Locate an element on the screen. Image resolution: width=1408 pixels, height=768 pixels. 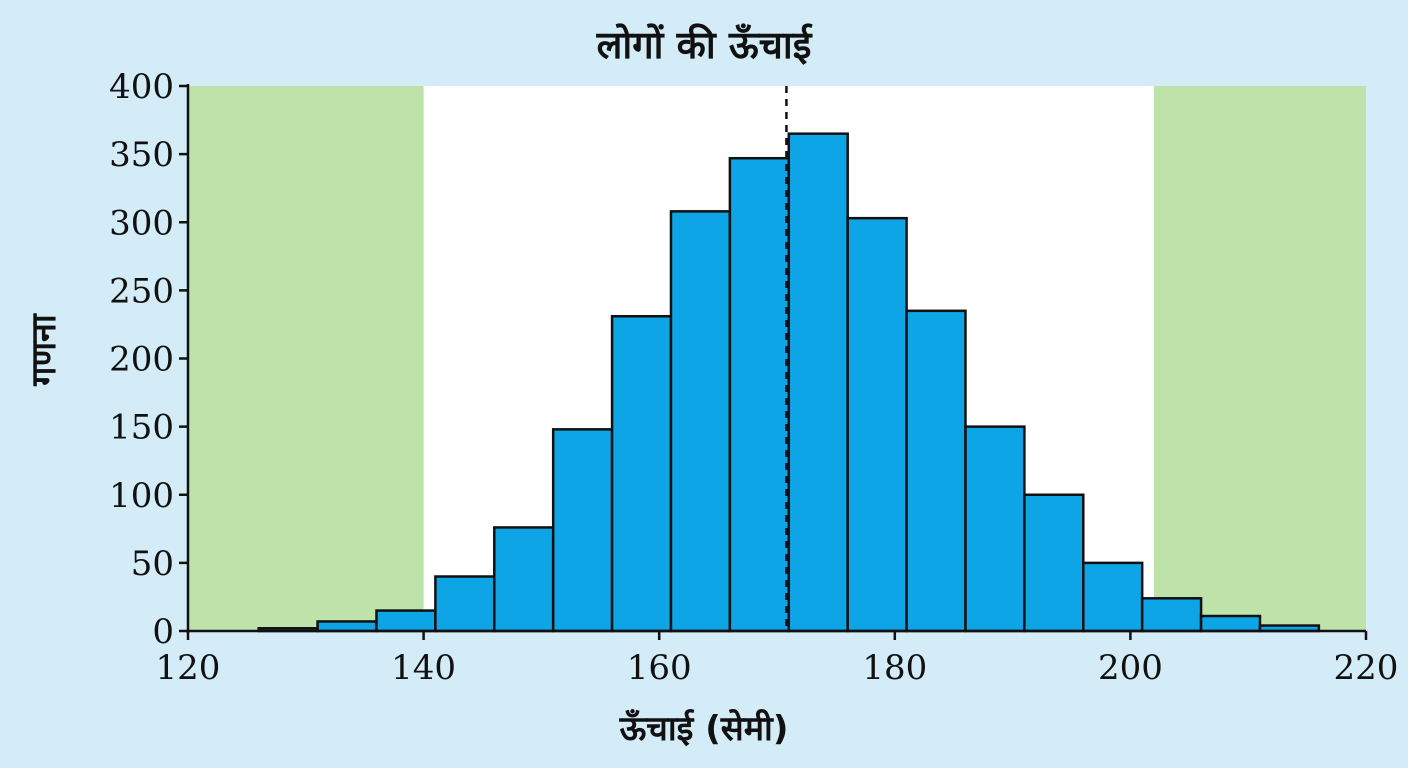
chart-title: लोगों की ऊँचाई is located at coordinates (704, 45).